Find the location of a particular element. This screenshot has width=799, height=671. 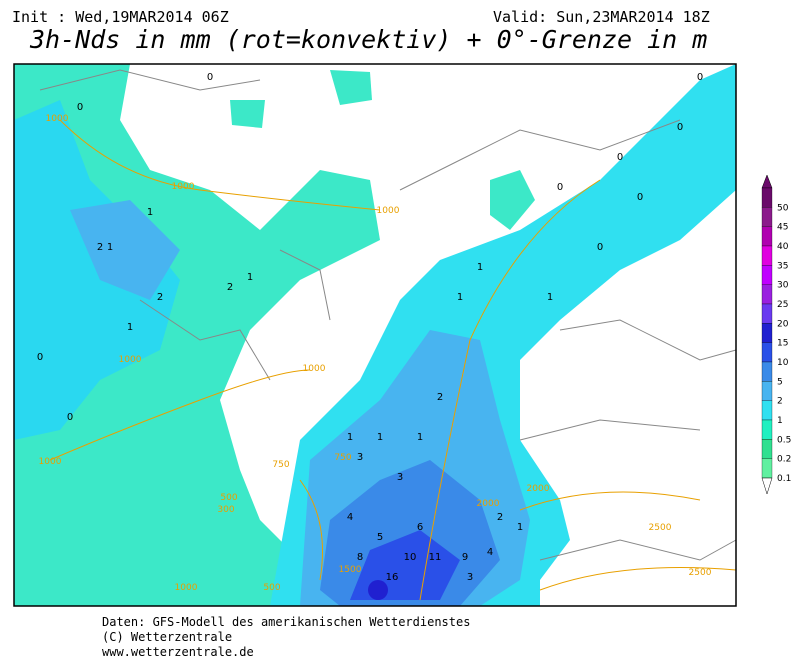

legend-label: 0.5 is located at coordinates (784, 440).